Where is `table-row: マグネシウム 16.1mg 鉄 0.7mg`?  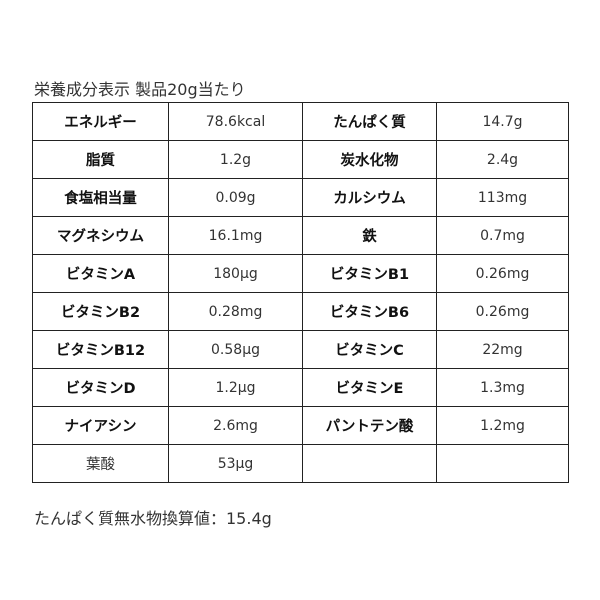
table-row: マグネシウム 16.1mg 鉄 0.7mg is located at coordinates (300, 235).